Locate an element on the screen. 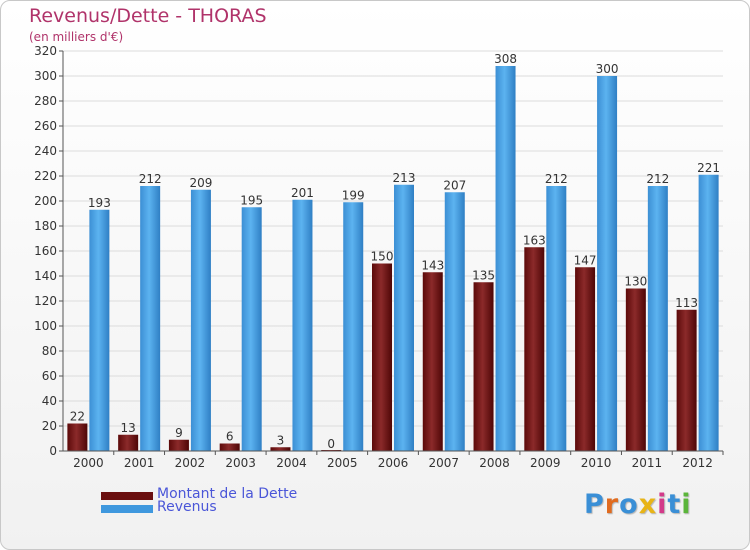  y-tick-label: 200 is located at coordinates (45, 201).